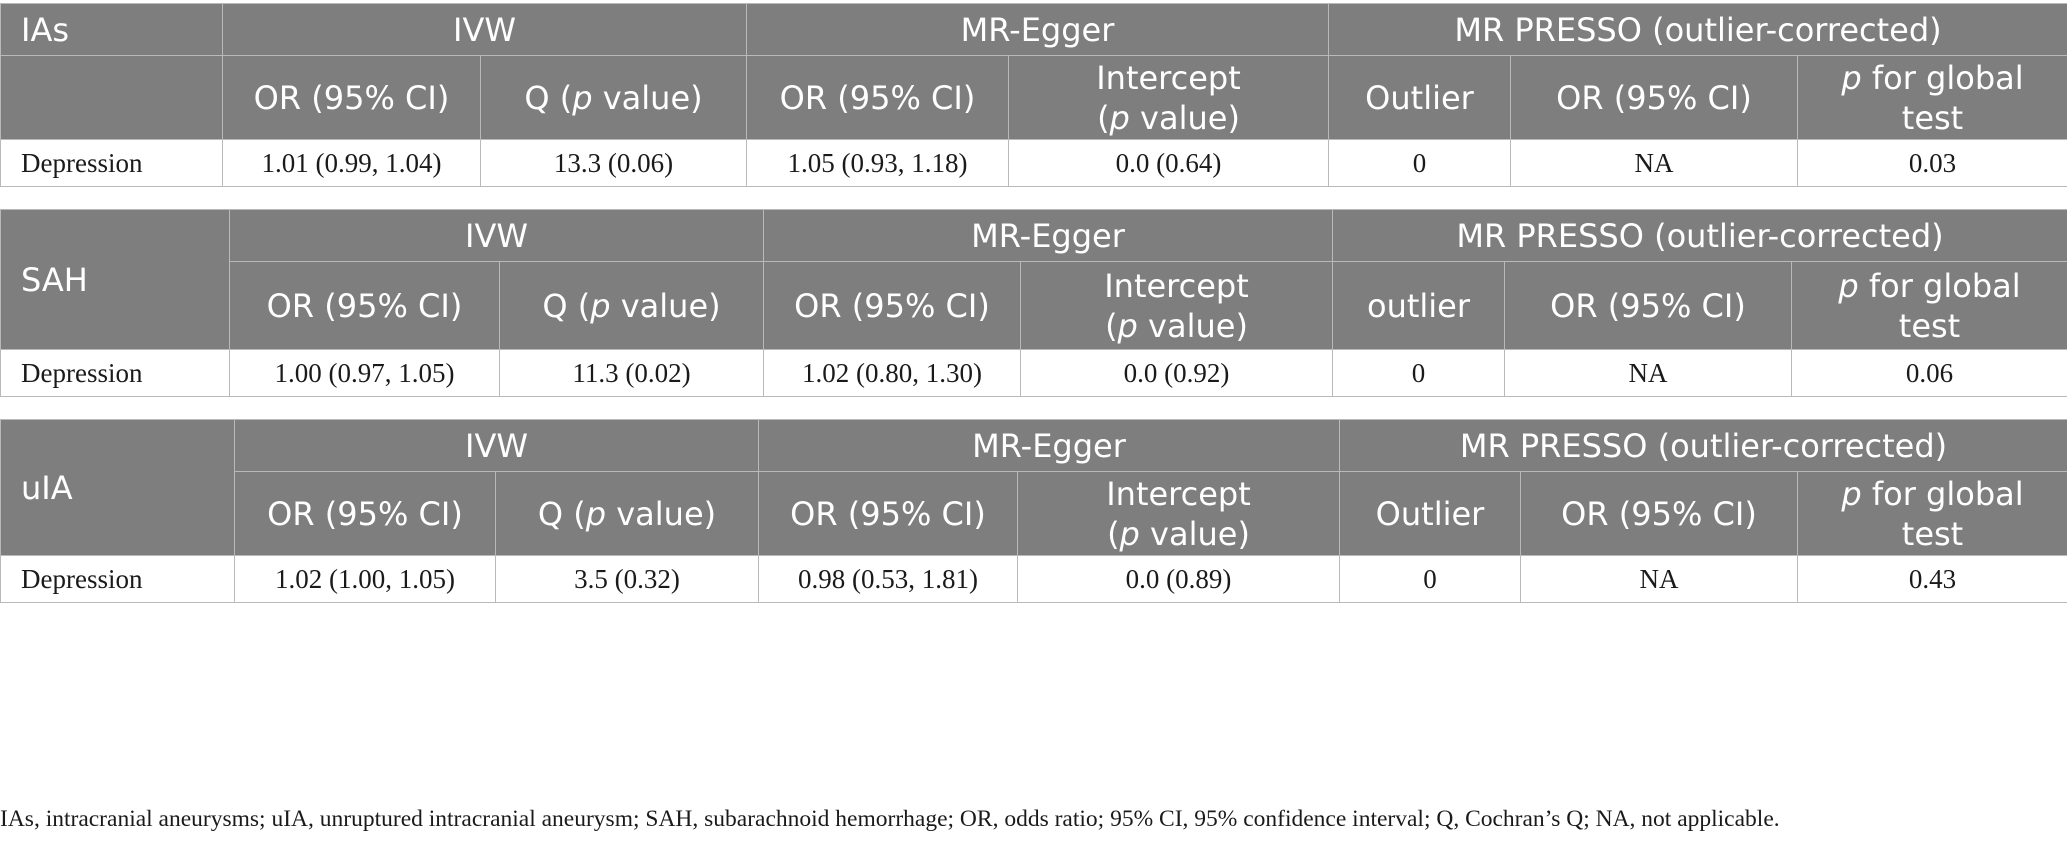  I want to click on header-blank, so click(111, 97).